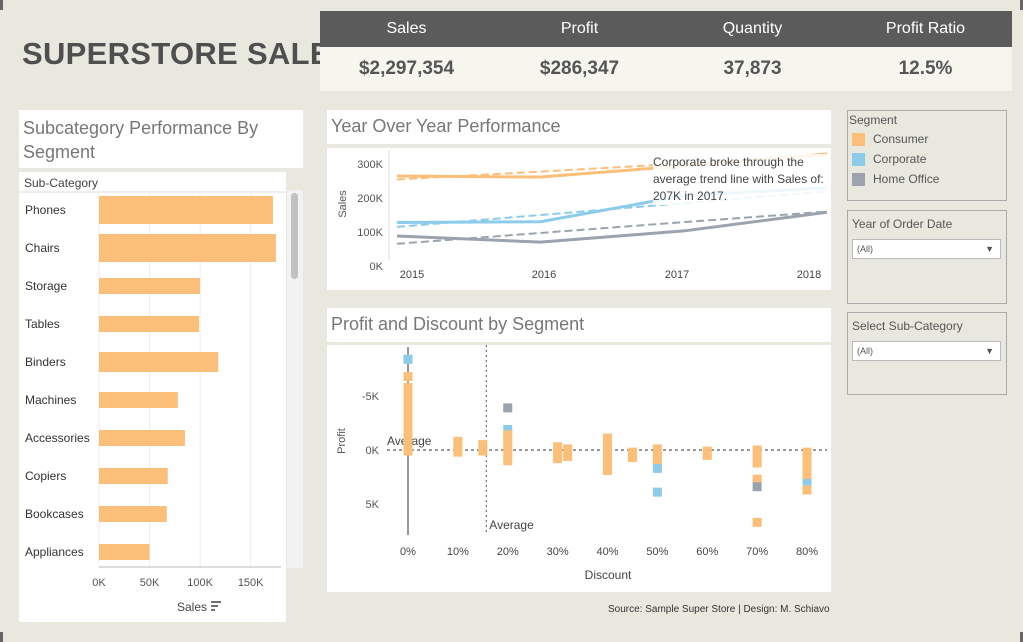  I want to click on bar-storage, so click(150, 286).